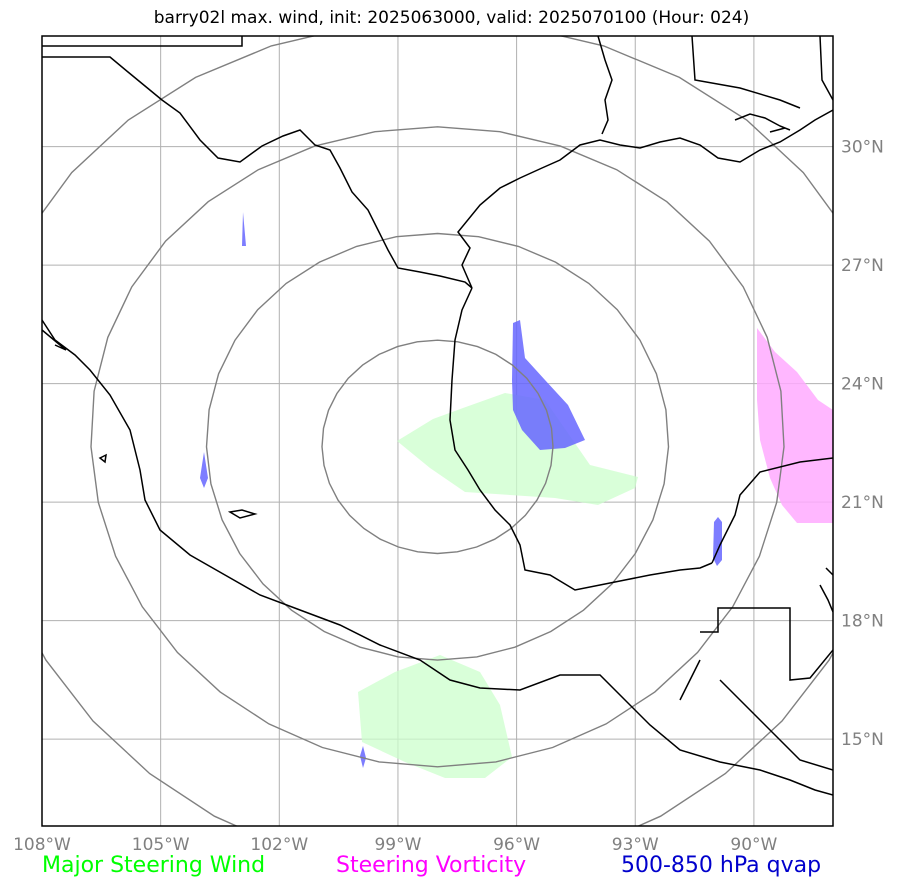 This screenshot has width=903, height=891. I want to click on gulf-coast-us, so click(645, 199).